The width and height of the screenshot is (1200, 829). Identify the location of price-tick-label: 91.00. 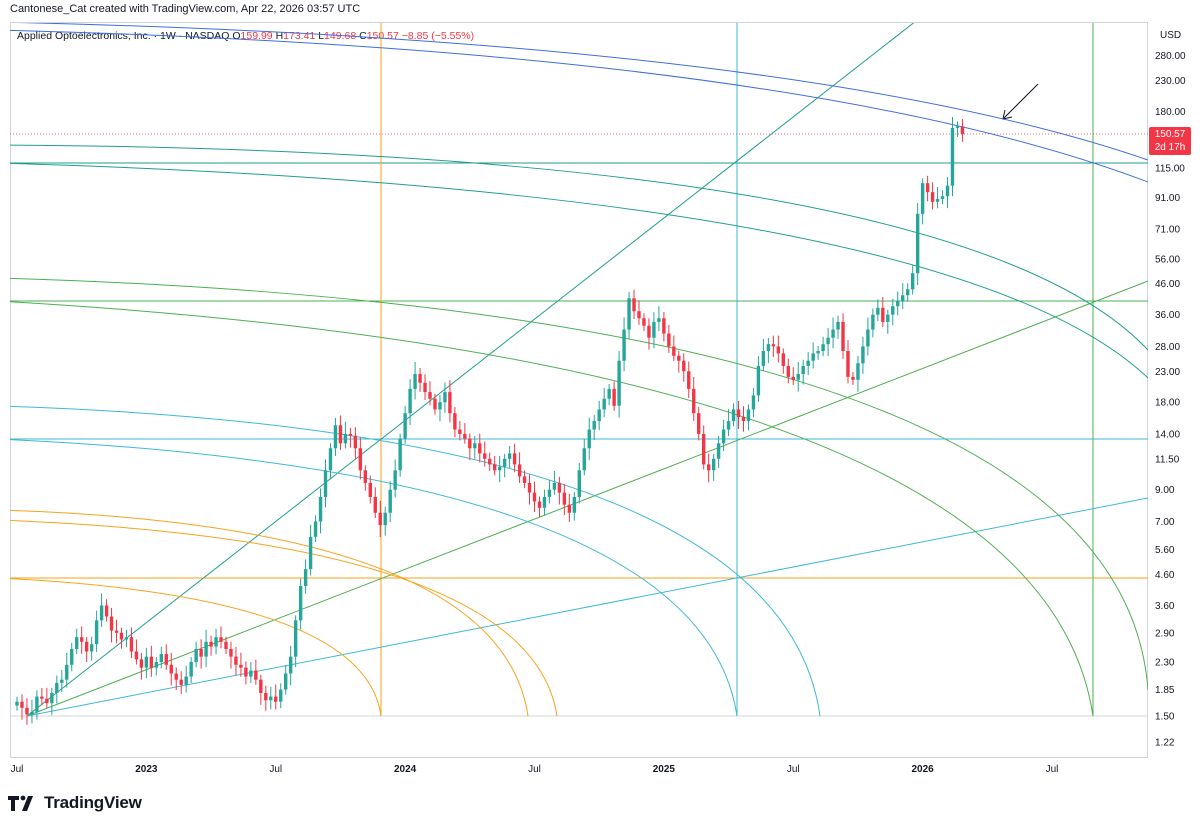
(1167, 198).